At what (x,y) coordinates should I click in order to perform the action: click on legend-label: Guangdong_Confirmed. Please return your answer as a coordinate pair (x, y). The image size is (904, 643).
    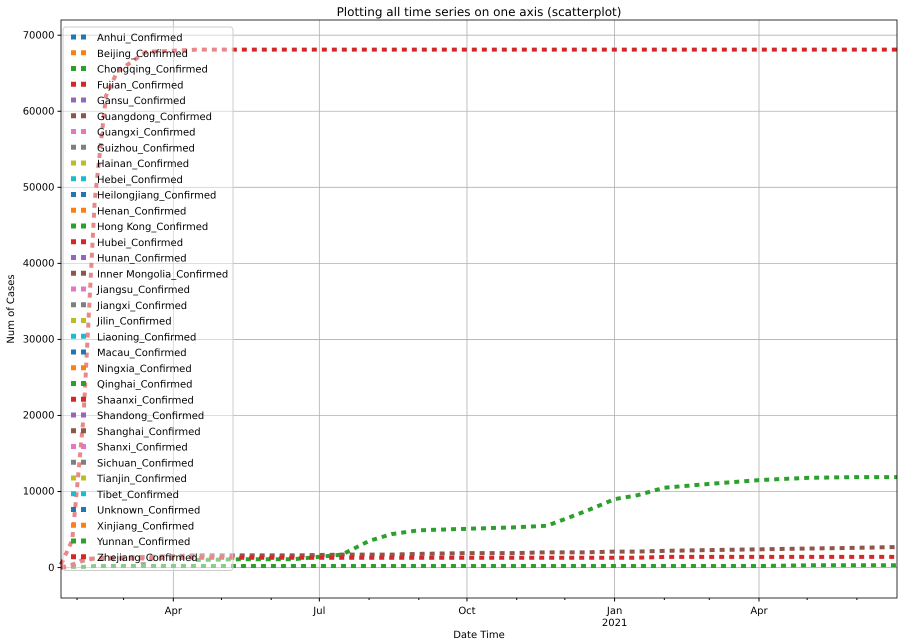
    Looking at the image, I should click on (154, 117).